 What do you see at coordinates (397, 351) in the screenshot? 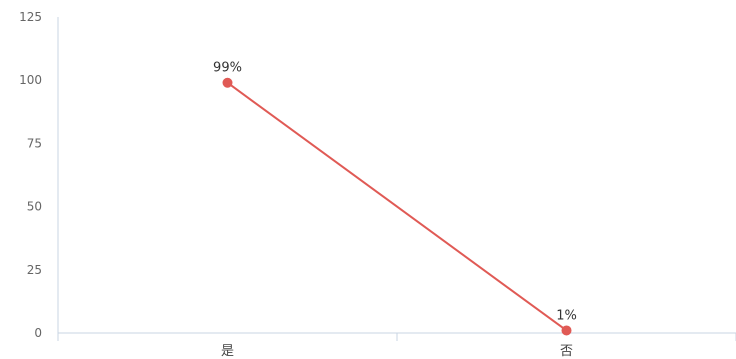
I see `x-axis-category-labels: 是否` at bounding box center [397, 351].